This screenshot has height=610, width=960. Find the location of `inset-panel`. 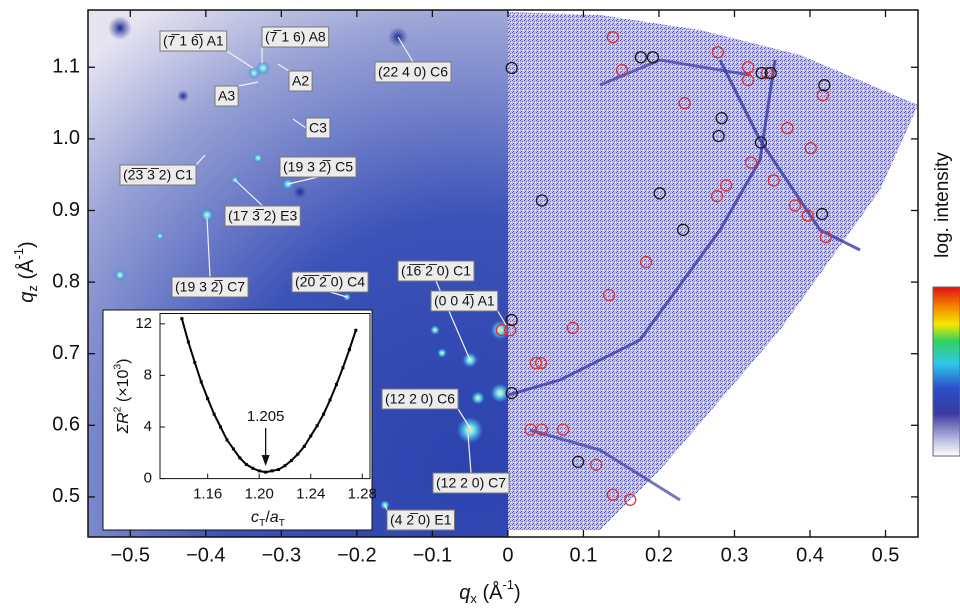

inset-panel is located at coordinates (237, 420).